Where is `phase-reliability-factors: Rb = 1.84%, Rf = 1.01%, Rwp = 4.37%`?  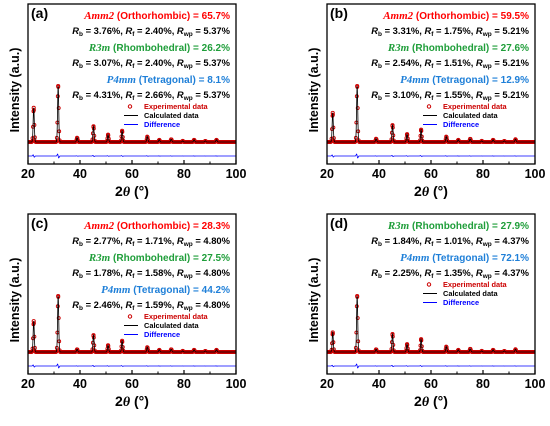
phase-reliability-factors: Rb = 1.84%, Rf = 1.01%, Rwp = 4.37% is located at coordinates (450, 241).